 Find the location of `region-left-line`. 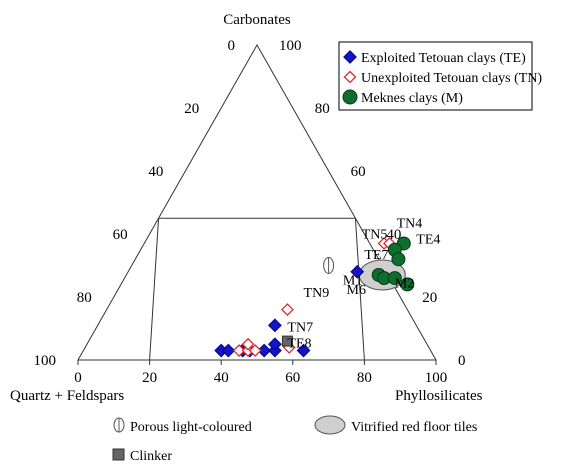

region-left-line is located at coordinates (154, 289).